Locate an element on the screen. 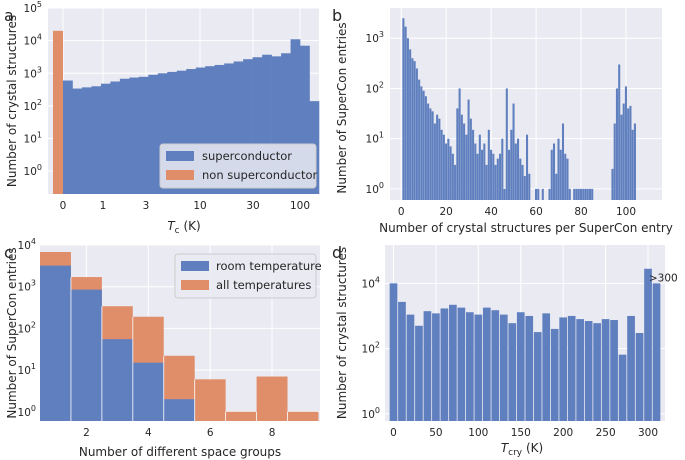 Image resolution: width=685 pixels, height=460 pixels. x-axis-label: Tc (K) is located at coordinates (183, 227).